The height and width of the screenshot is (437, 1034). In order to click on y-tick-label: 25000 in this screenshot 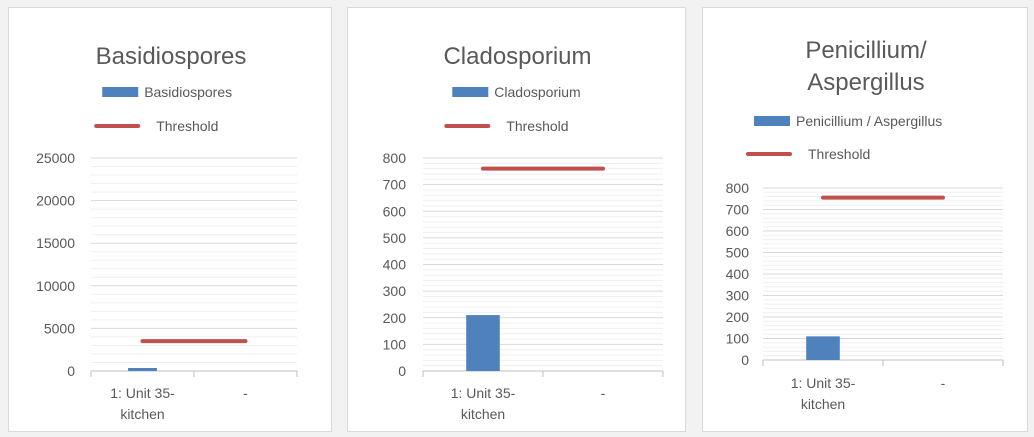, I will do `click(55, 158)`.